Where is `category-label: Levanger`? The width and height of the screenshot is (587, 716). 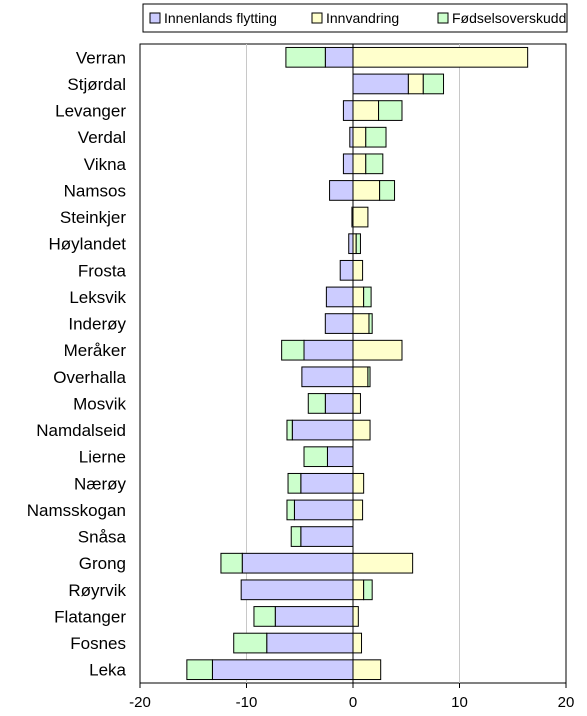 category-label: Levanger is located at coordinates (90, 111).